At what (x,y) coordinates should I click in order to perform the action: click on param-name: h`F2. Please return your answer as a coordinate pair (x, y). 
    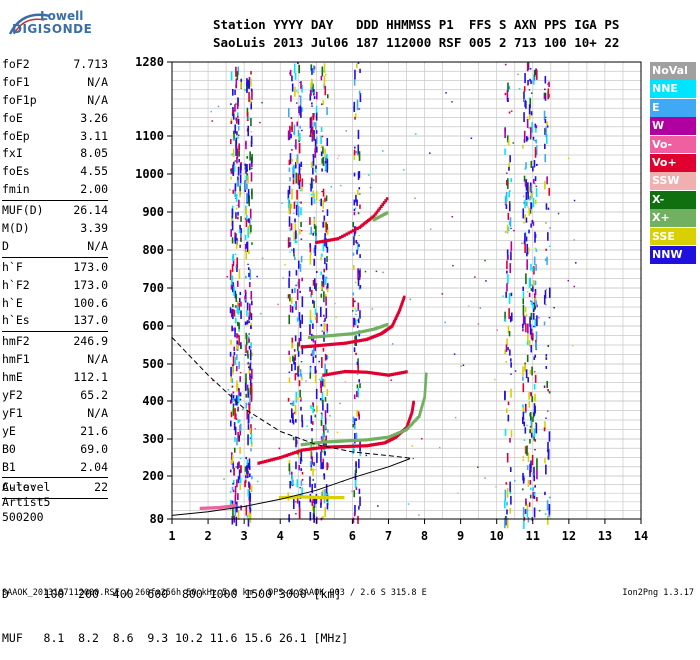
    Looking at the image, I should click on (16, 284).